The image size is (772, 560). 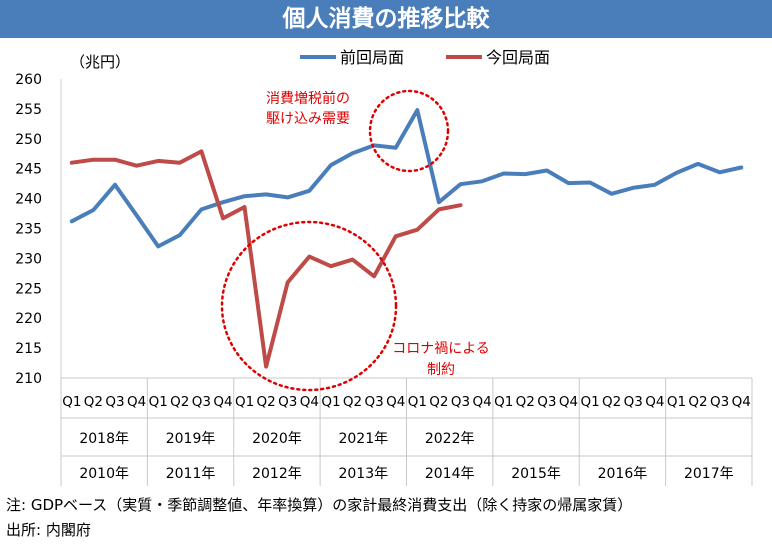 What do you see at coordinates (709, 474) in the screenshot?
I see `year-label-previous: 2017年` at bounding box center [709, 474].